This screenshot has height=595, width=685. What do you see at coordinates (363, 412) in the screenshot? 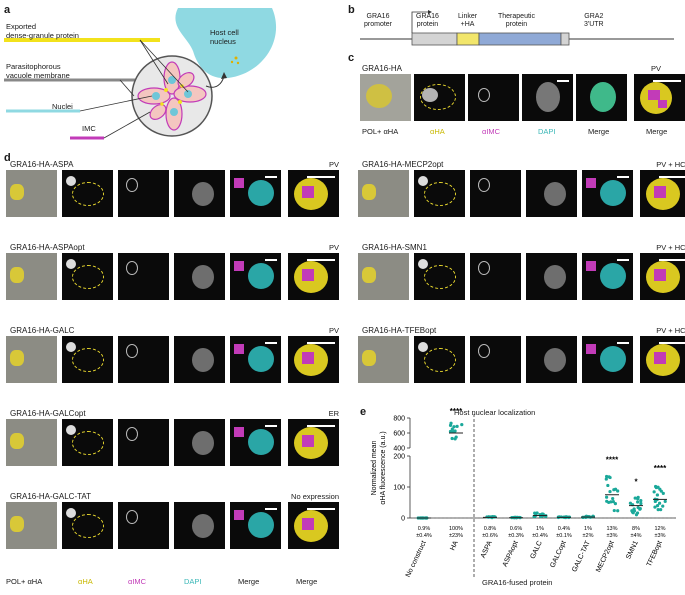
I see `panel-label-e: e` at bounding box center [363, 412].